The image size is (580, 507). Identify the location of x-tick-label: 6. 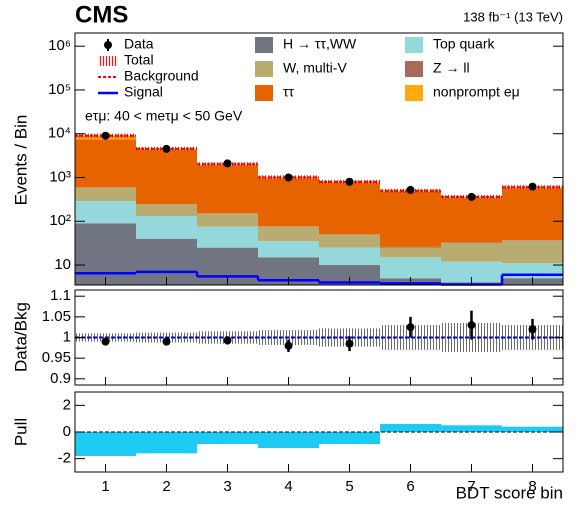
(410, 486).